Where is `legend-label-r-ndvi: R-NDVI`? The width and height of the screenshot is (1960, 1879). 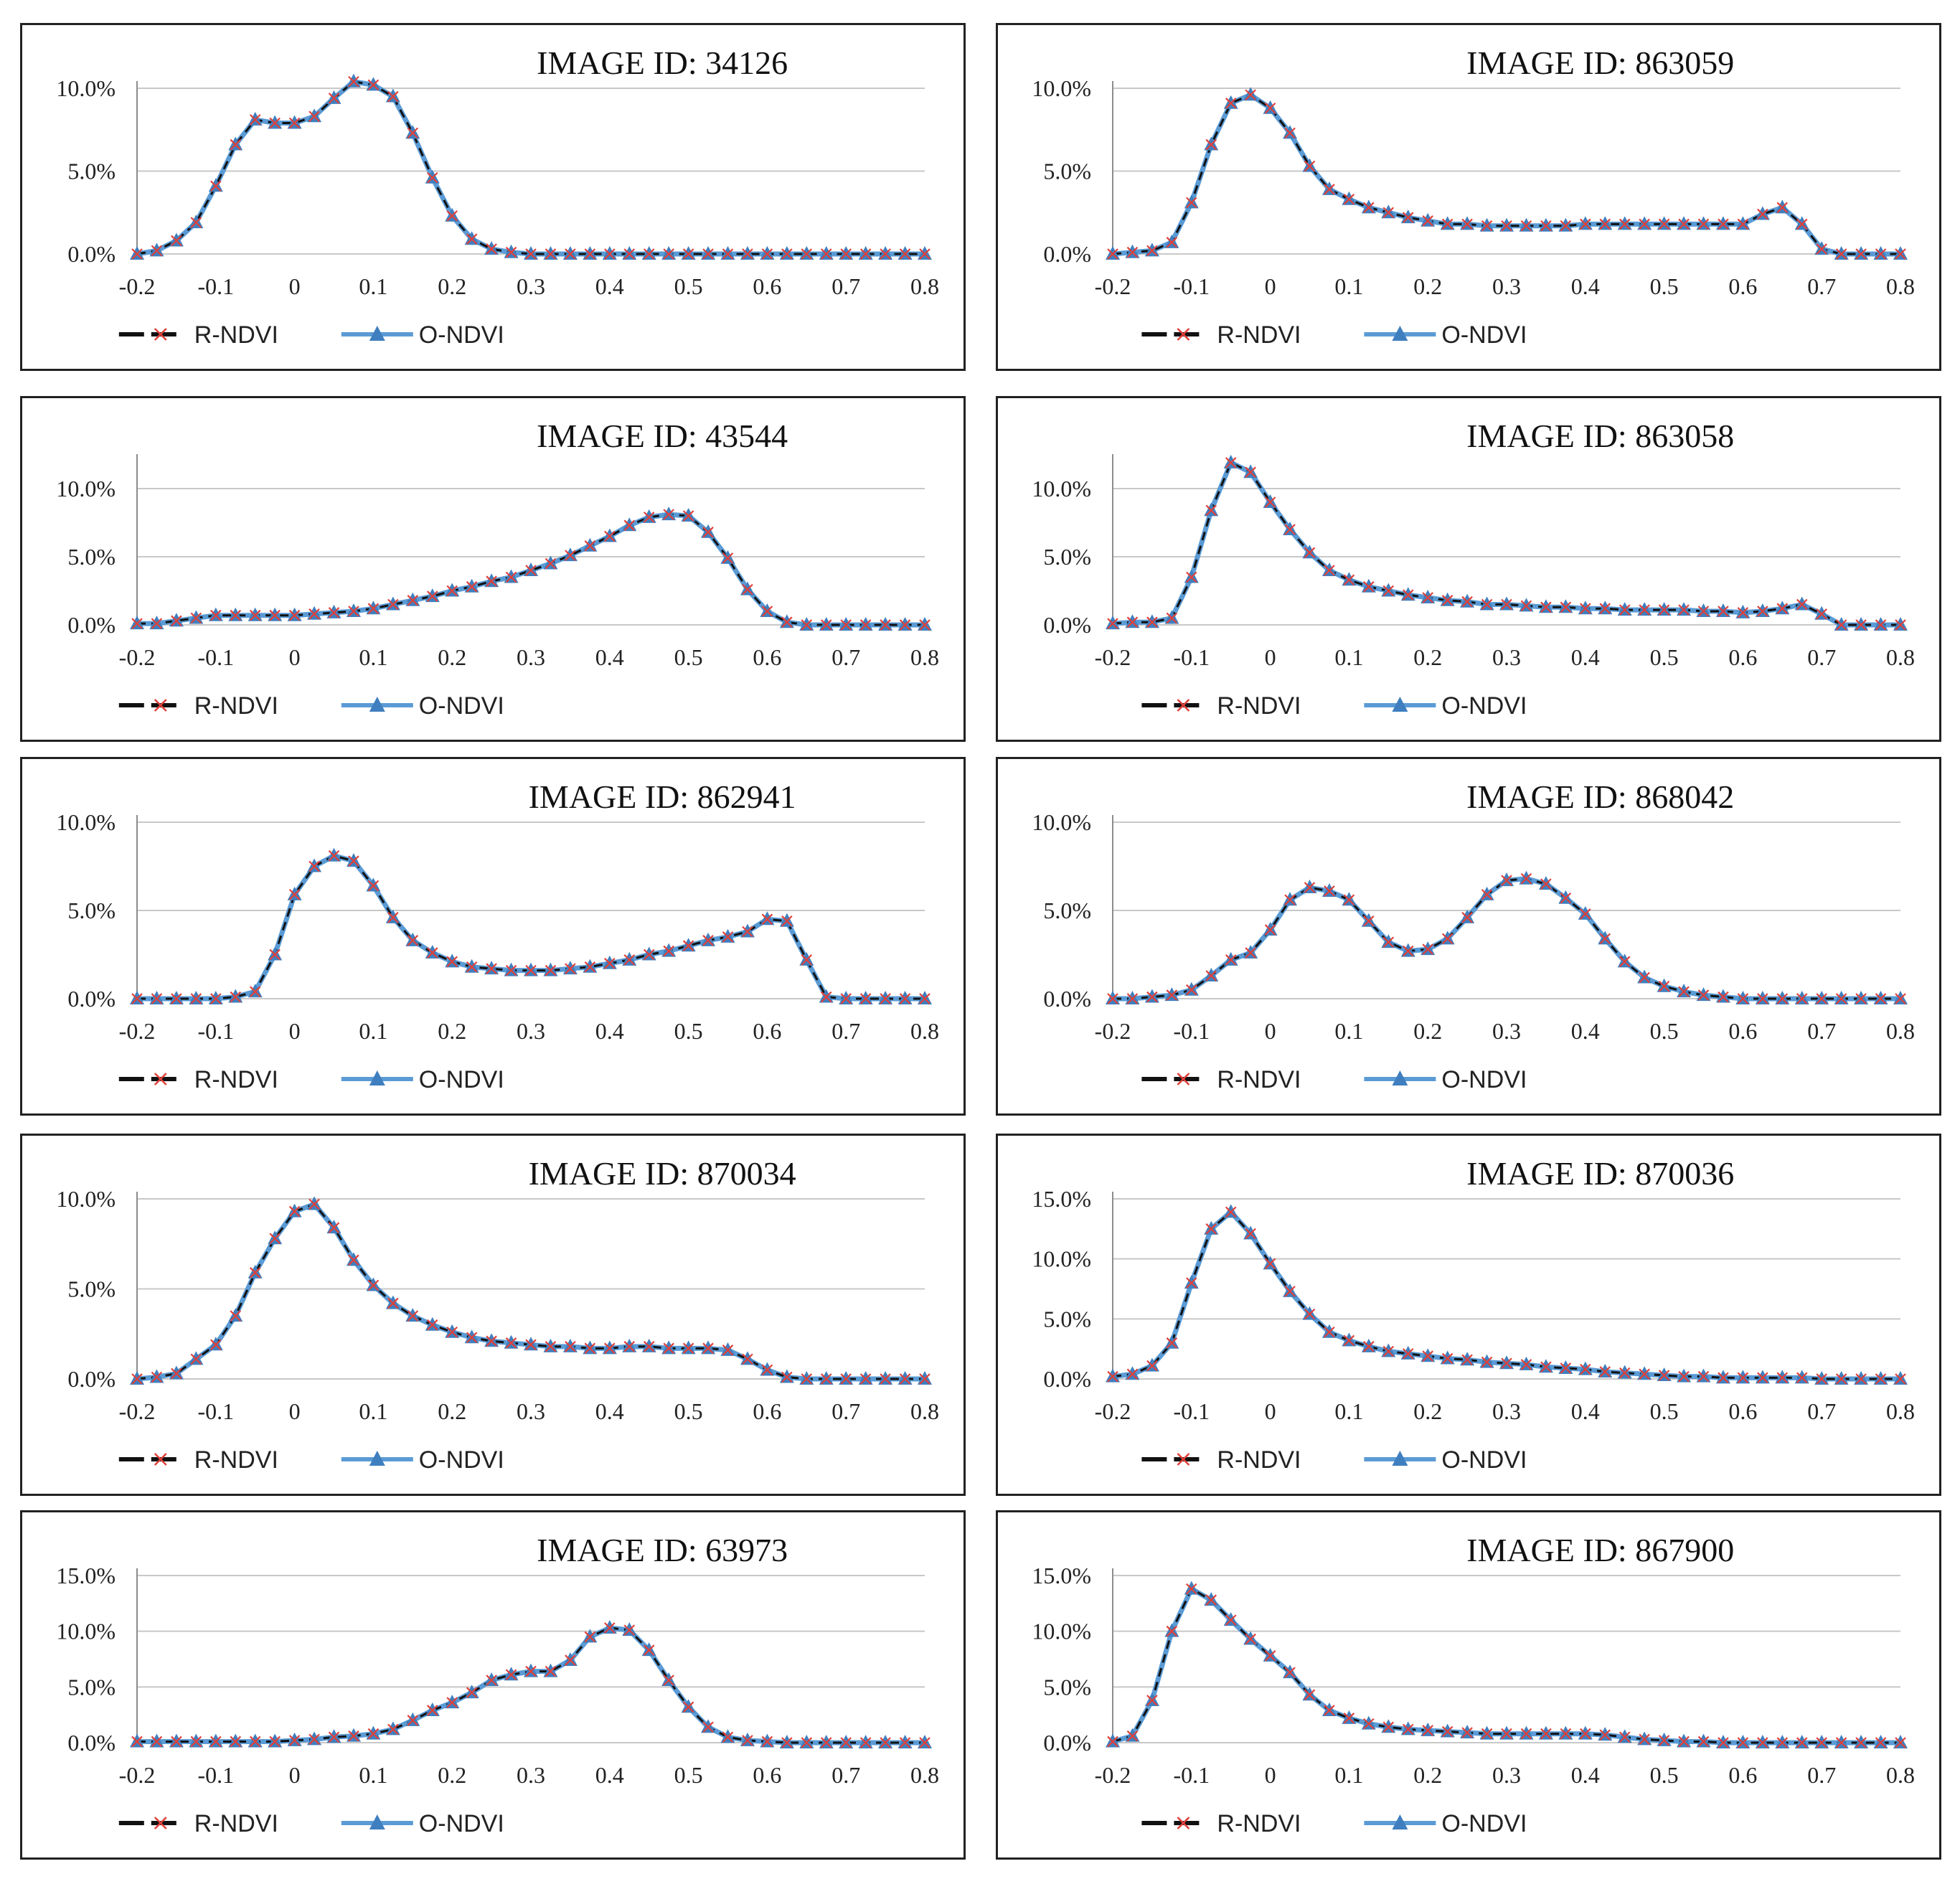
legend-label-r-ndvi: R-NDVI is located at coordinates (236, 1823).